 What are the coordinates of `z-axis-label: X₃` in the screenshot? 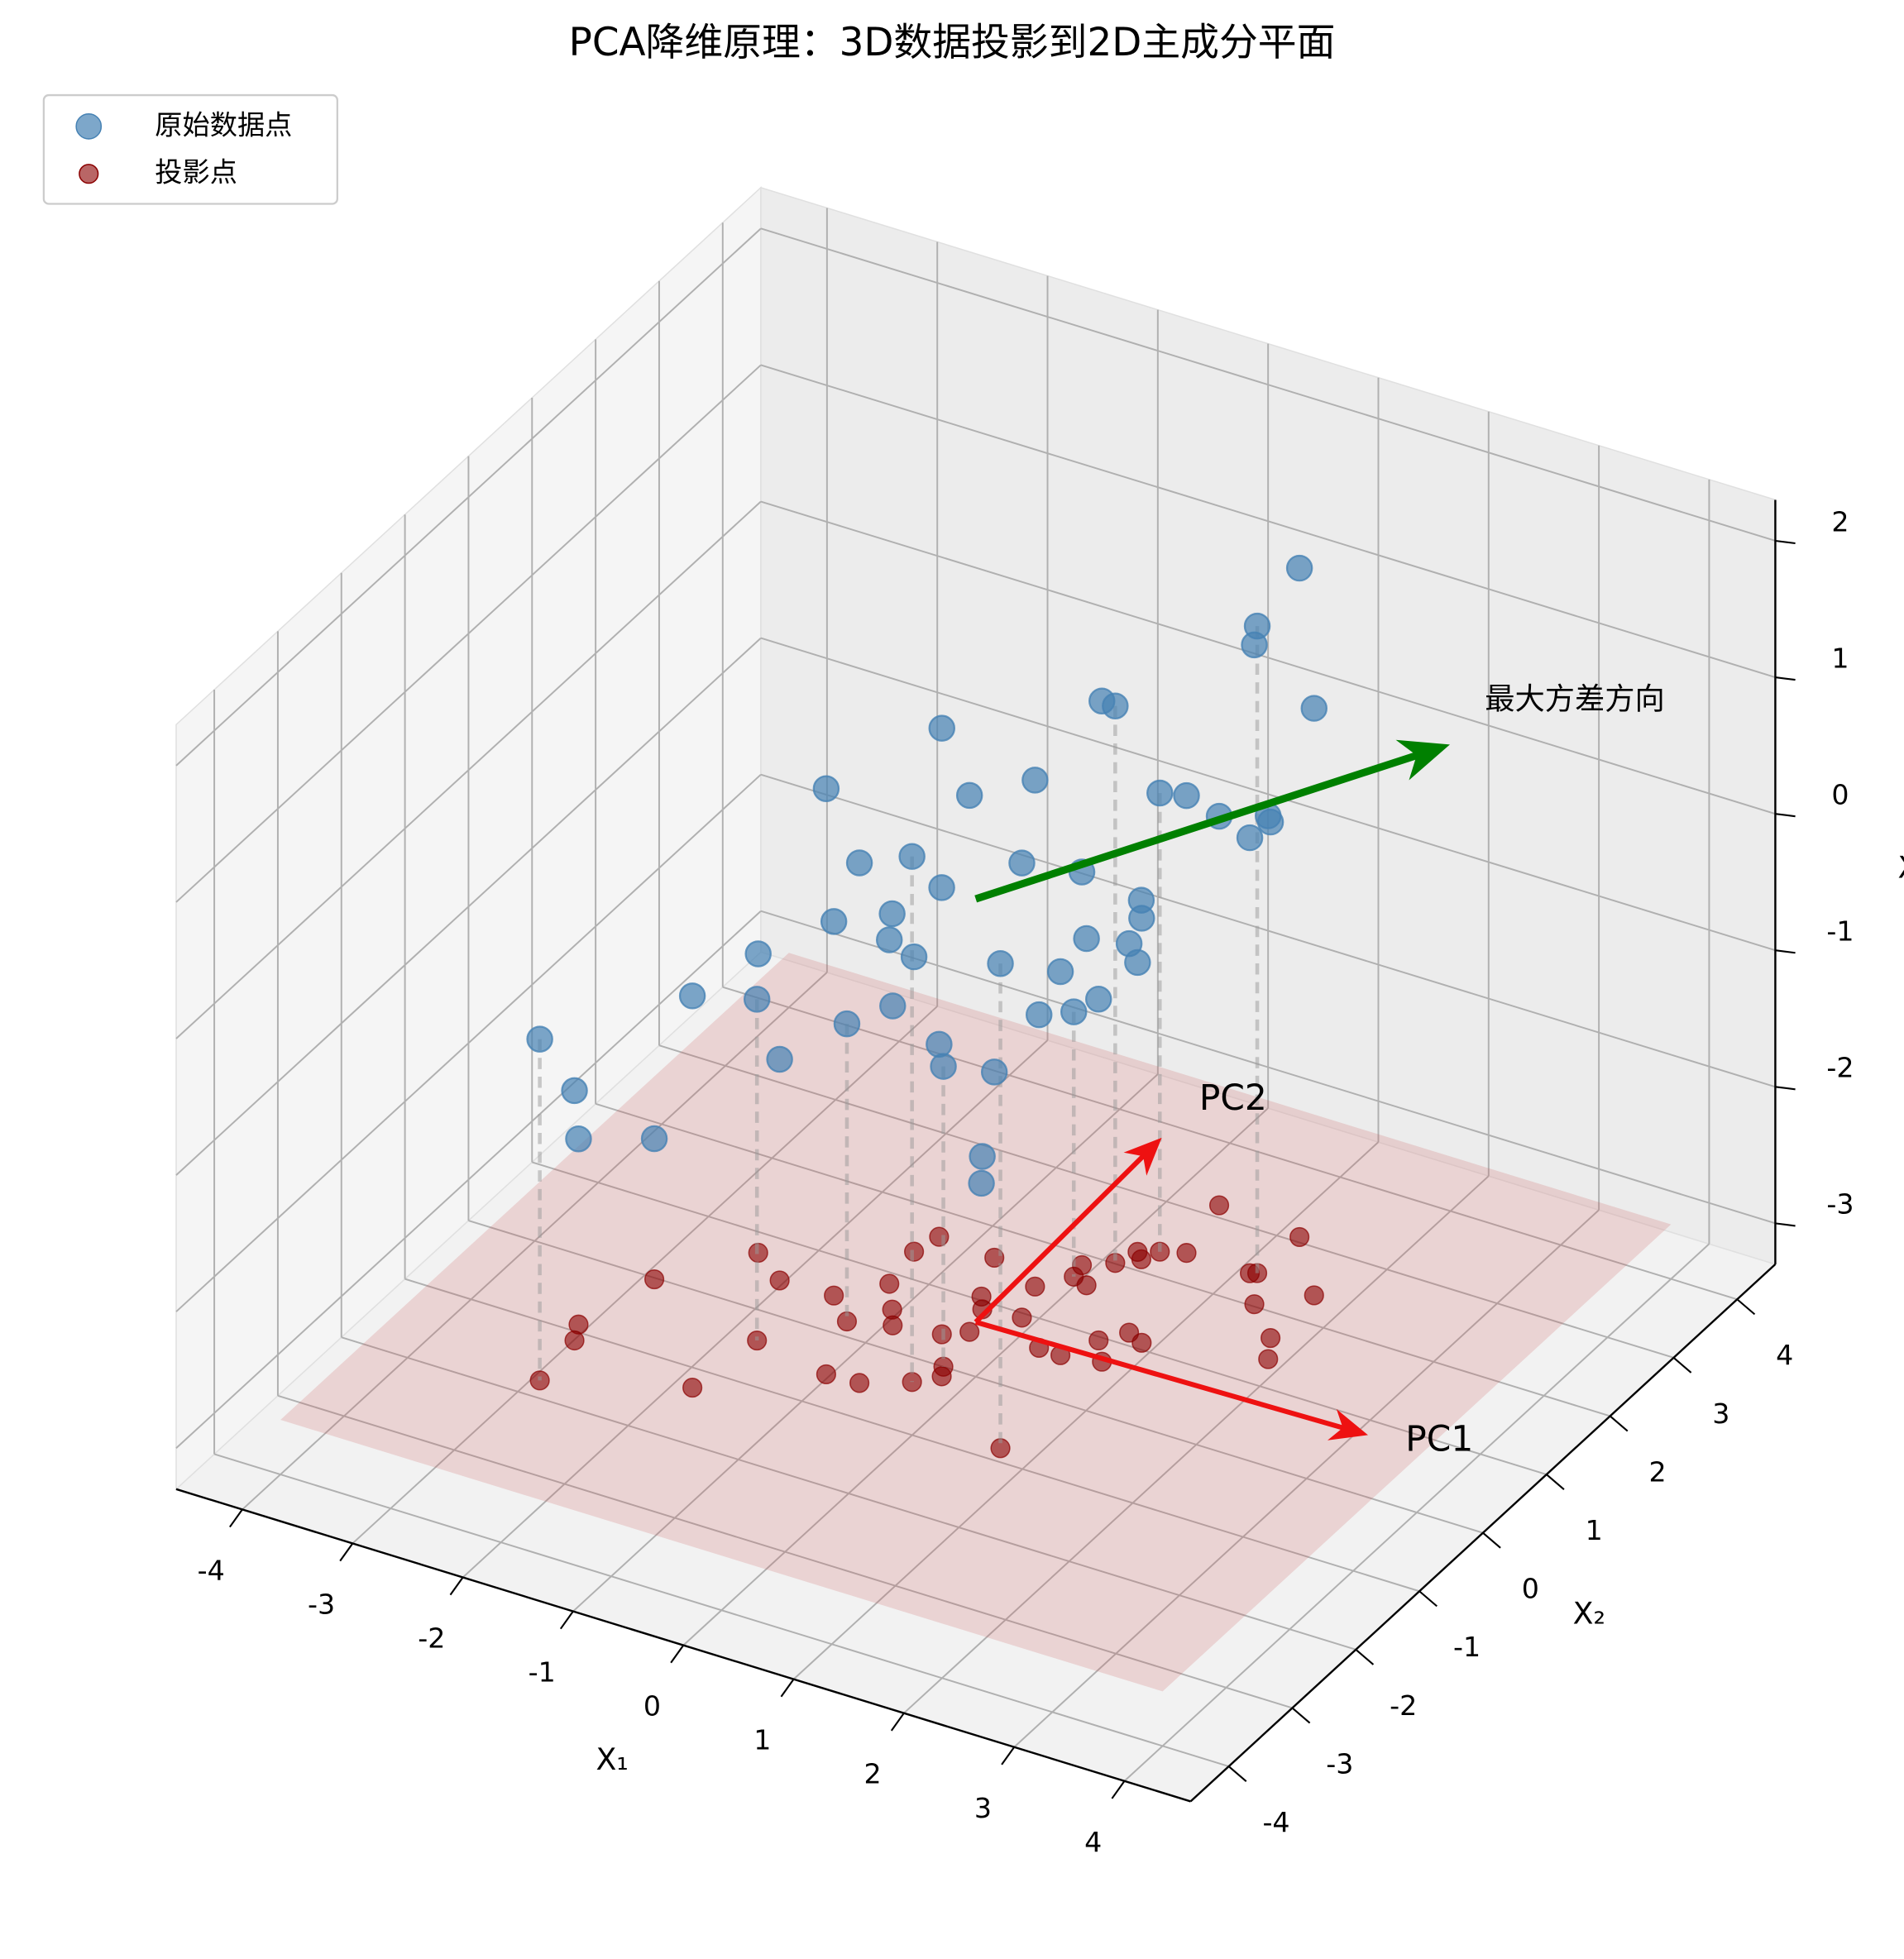 It's located at (1900, 868).